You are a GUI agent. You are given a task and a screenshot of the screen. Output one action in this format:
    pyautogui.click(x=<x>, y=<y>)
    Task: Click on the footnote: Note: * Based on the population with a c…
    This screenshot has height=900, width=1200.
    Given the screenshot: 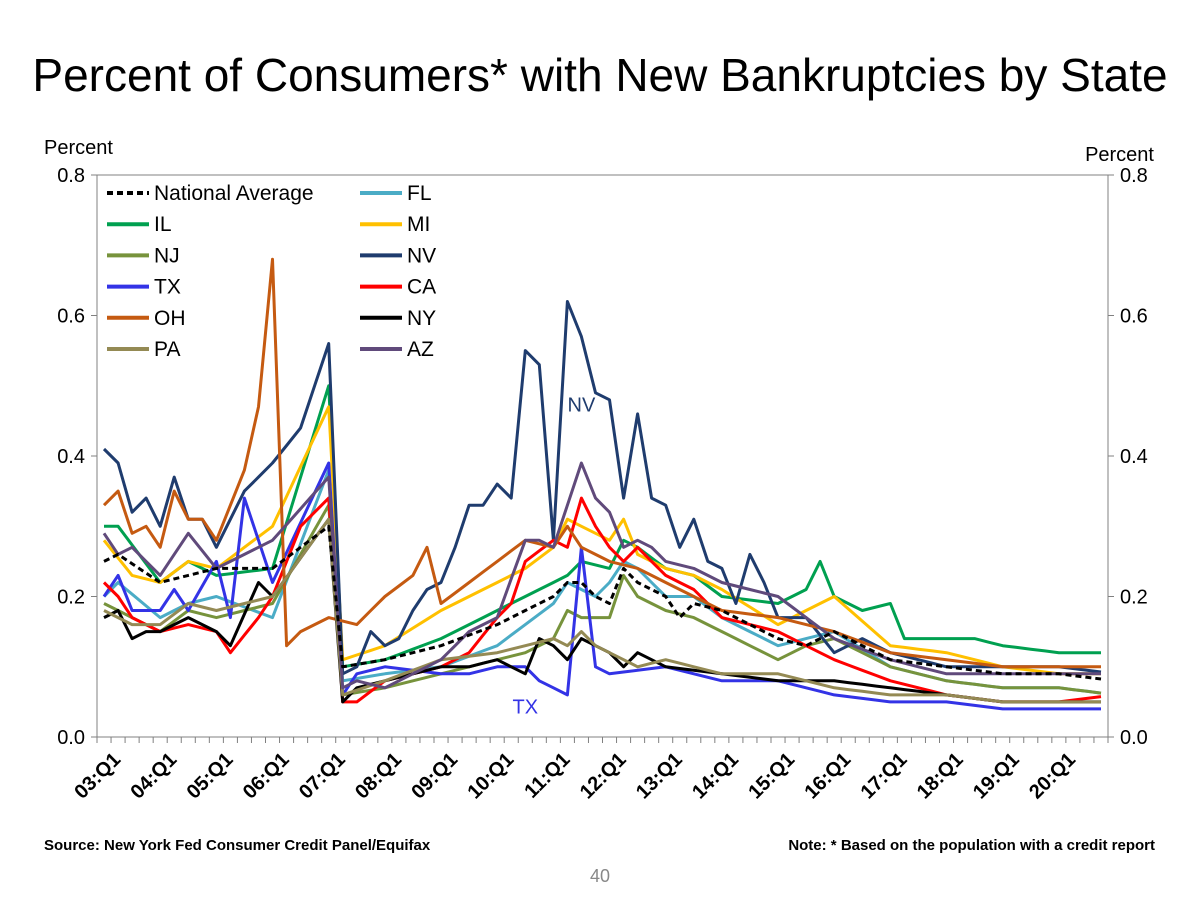 What is the action you would take?
    pyautogui.click(x=971, y=845)
    